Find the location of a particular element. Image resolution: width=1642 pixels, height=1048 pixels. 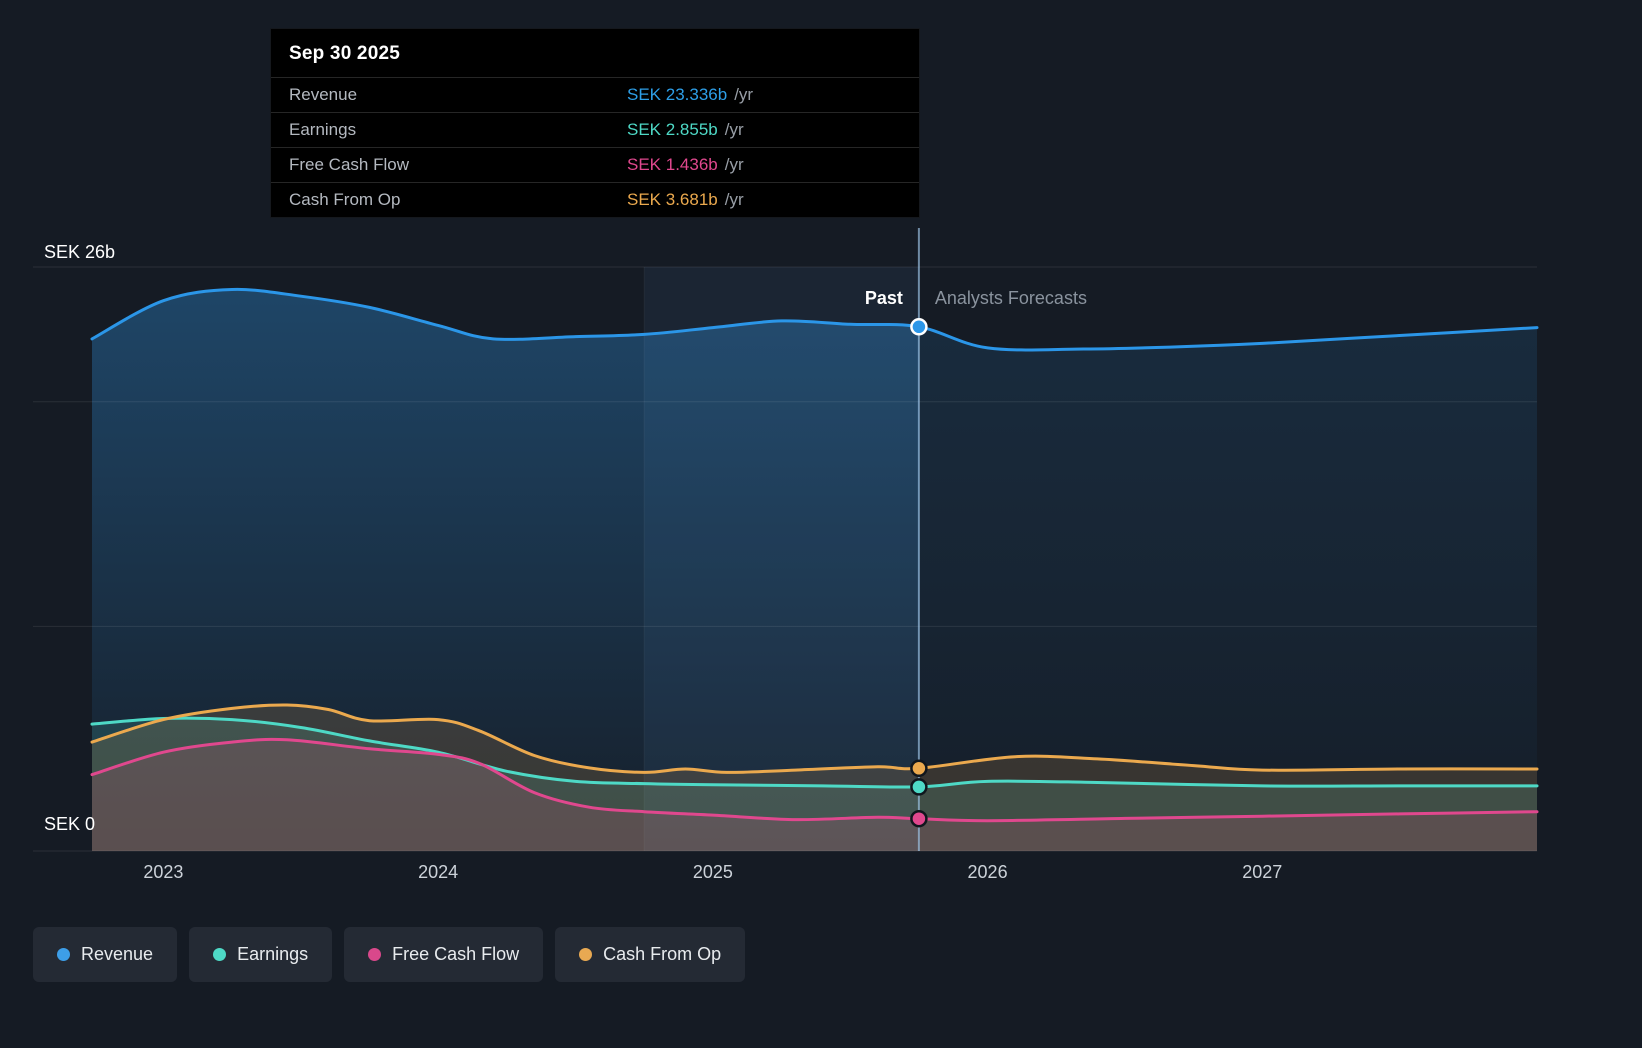

earnings-marker is located at coordinates (919, 787).